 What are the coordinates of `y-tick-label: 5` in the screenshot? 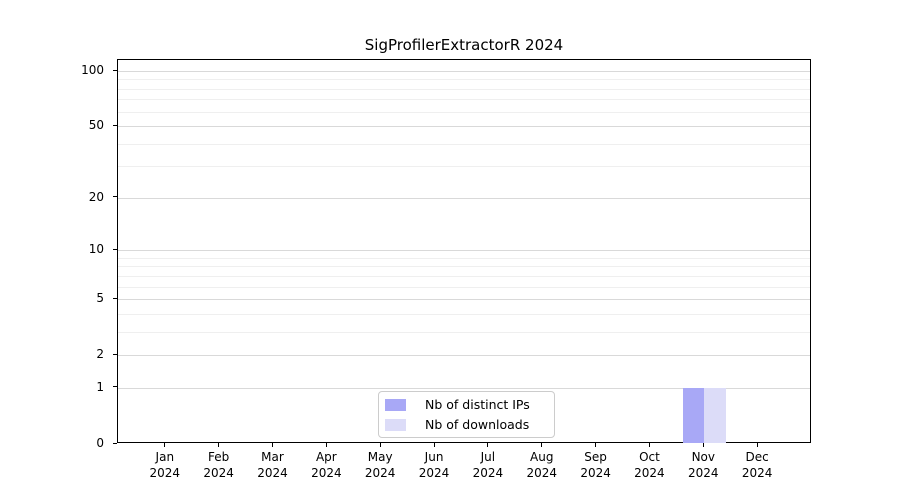 It's located at (100, 298).